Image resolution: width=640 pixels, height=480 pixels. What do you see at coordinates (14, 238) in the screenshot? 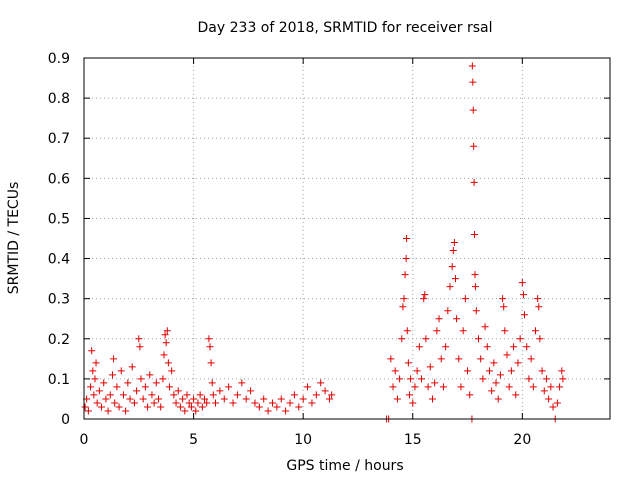
I see `y-axis-label: SRMTID / TECUs` at bounding box center [14, 238].